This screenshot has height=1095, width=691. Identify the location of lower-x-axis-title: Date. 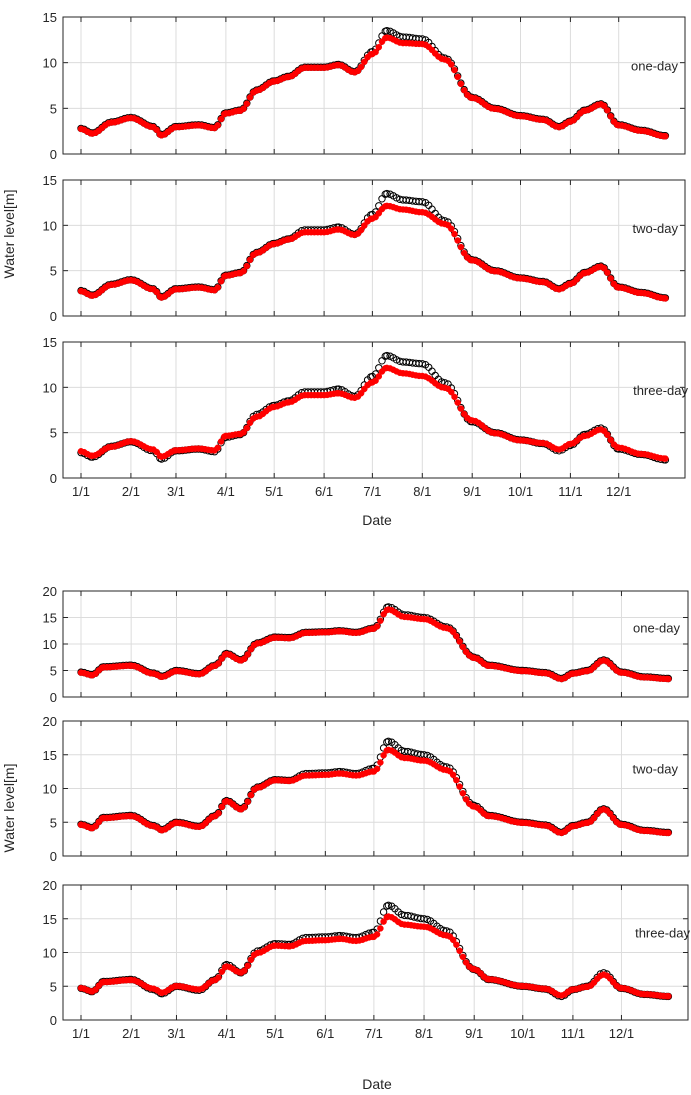
(377, 1084).